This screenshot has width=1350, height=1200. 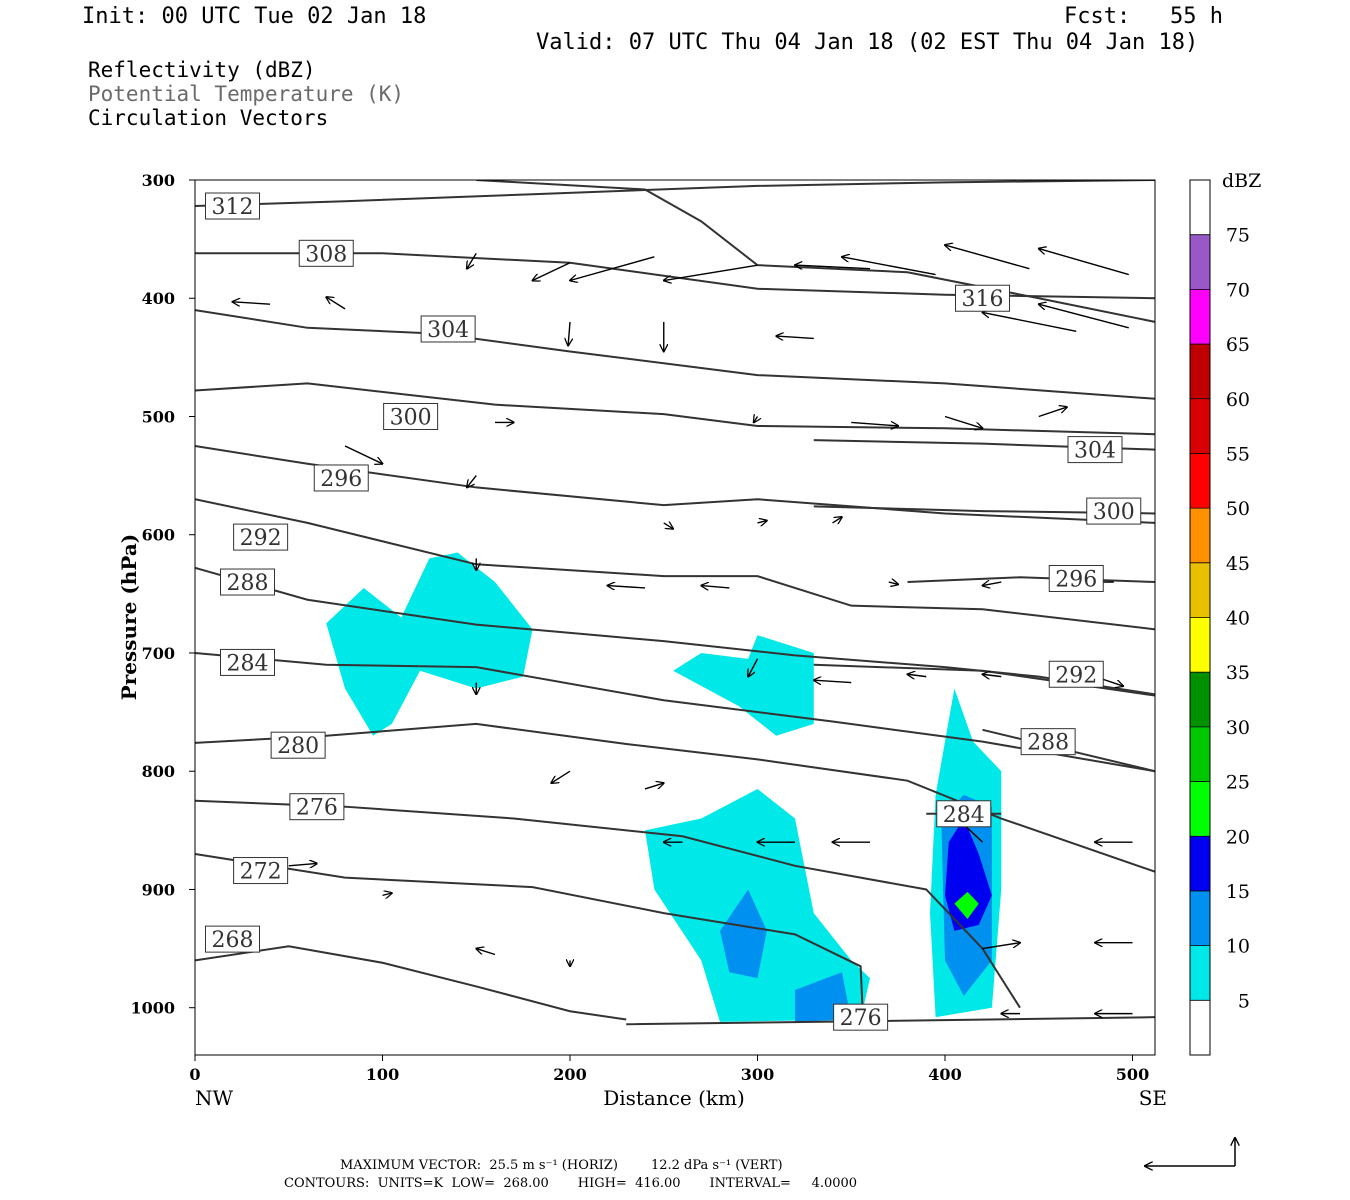 I want to click on theta-label-9: 296, so click(x=1076, y=578).